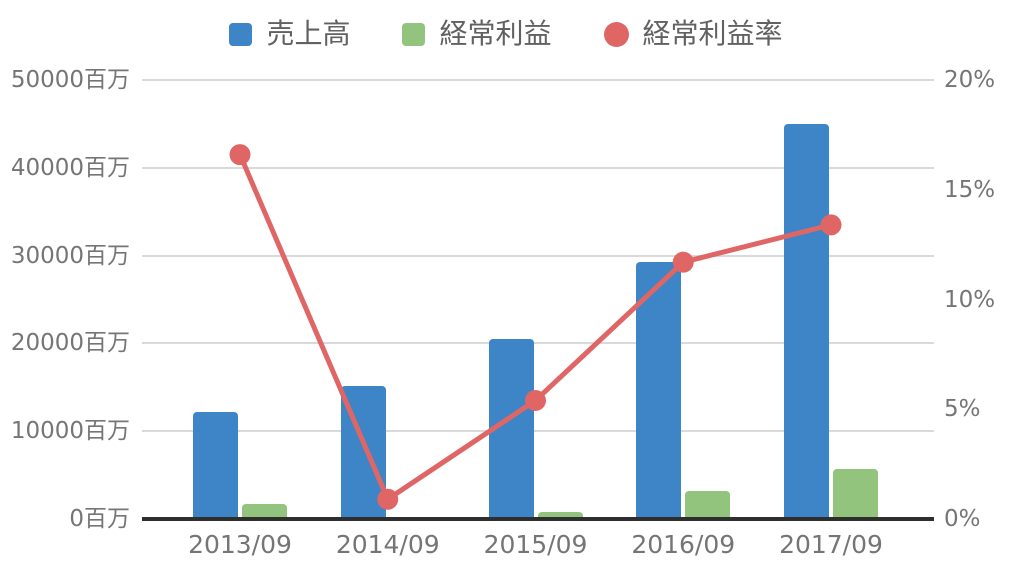  What do you see at coordinates (962, 519) in the screenshot?
I see `right-axis-label-0: 0%` at bounding box center [962, 519].